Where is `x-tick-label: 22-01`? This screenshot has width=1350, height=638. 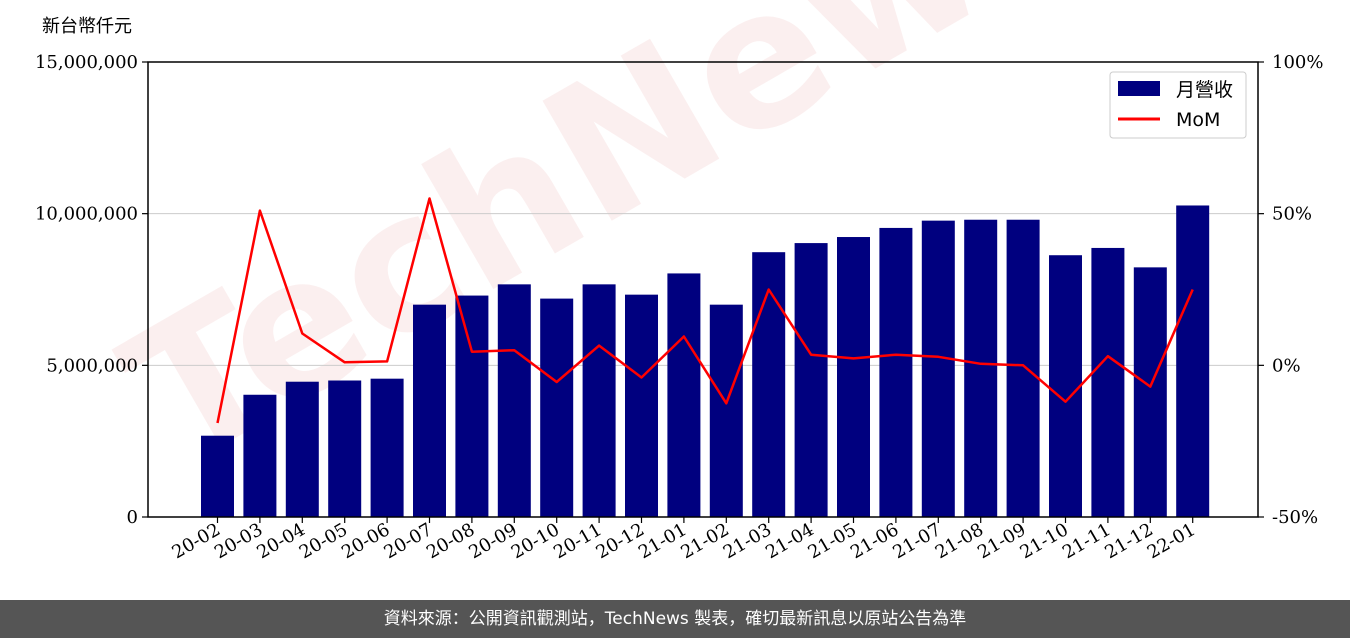
x-tick-label: 22-01 is located at coordinates (1171, 541).